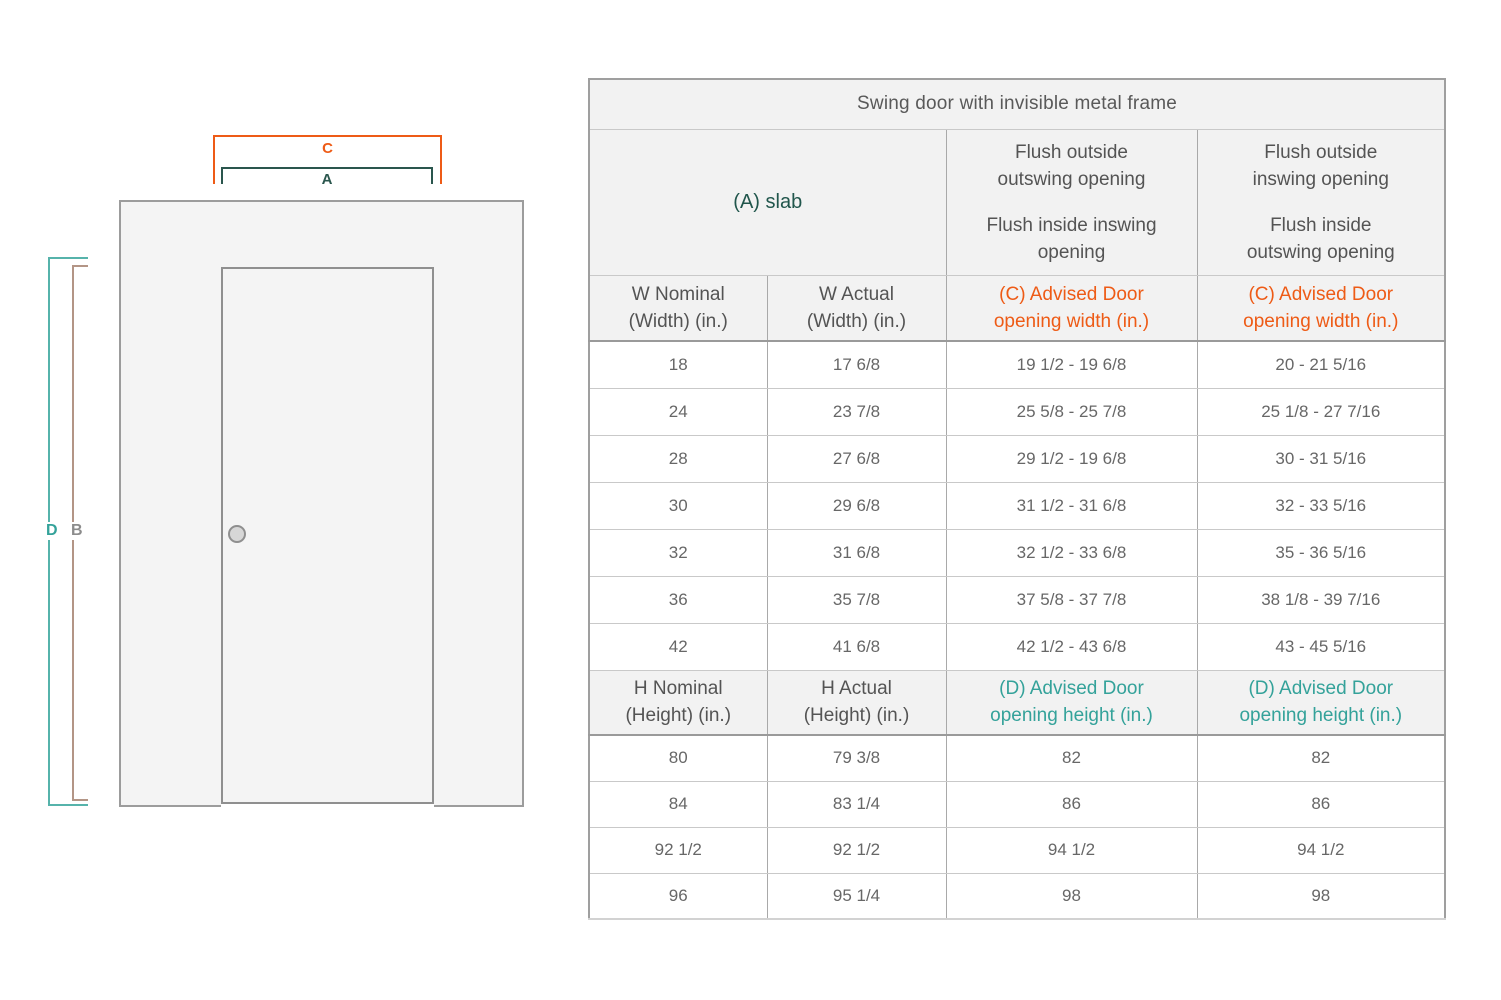  Describe the element at coordinates (856, 758) in the screenshot. I see `table-cell: 79 3/8` at that location.